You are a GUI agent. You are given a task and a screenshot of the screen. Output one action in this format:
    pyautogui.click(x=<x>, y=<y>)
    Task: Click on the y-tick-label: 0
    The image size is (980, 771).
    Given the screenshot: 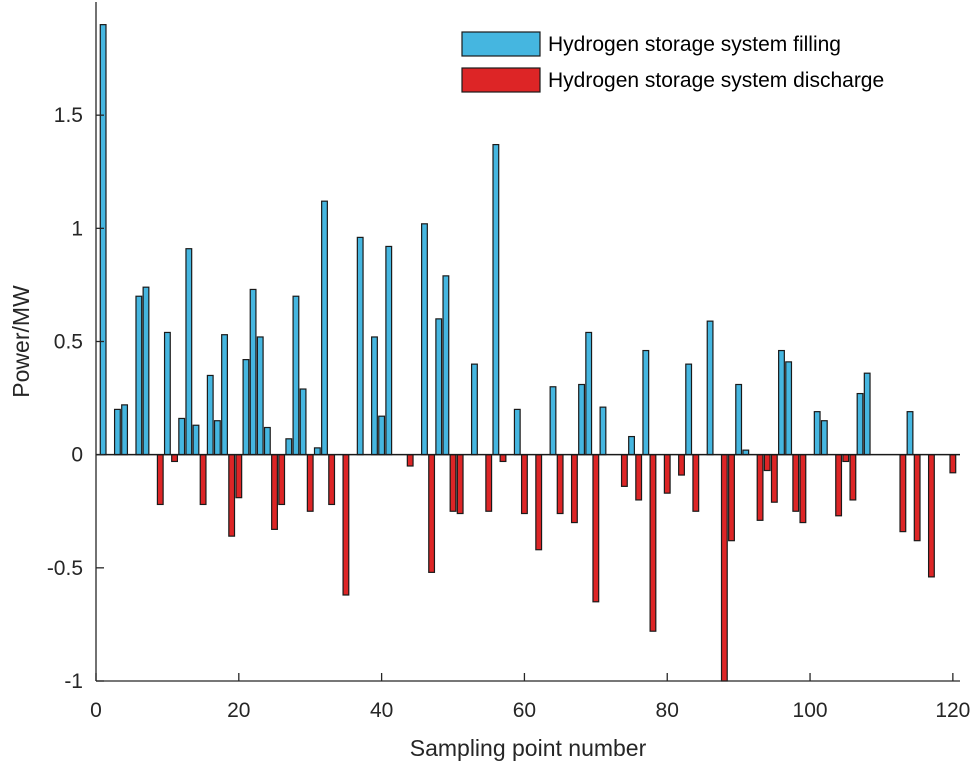 What is the action you would take?
    pyautogui.click(x=77, y=455)
    